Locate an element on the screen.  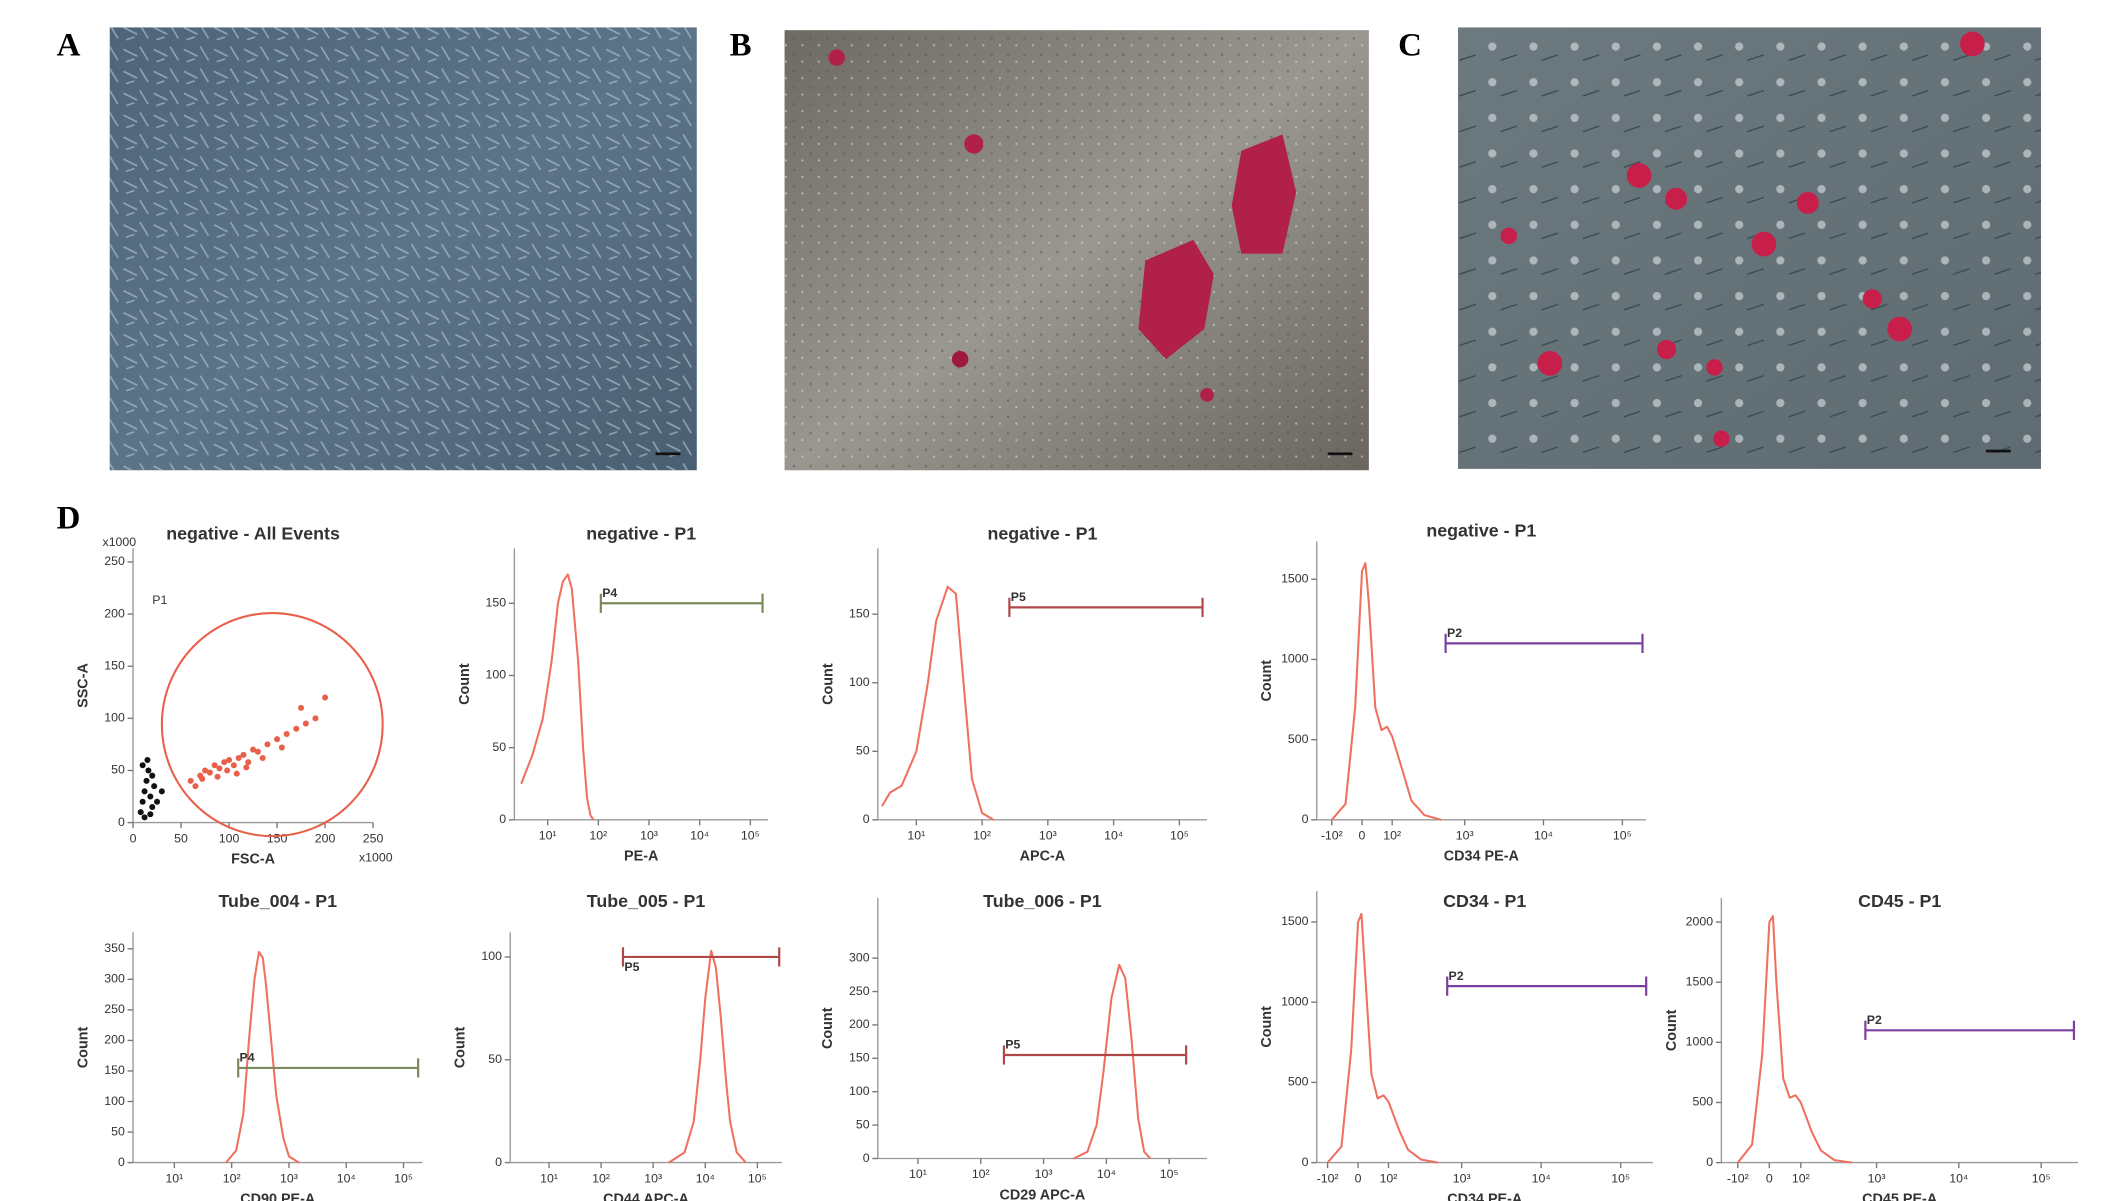
chart-title: Tube_004 - P1 is located at coordinates (278, 901).